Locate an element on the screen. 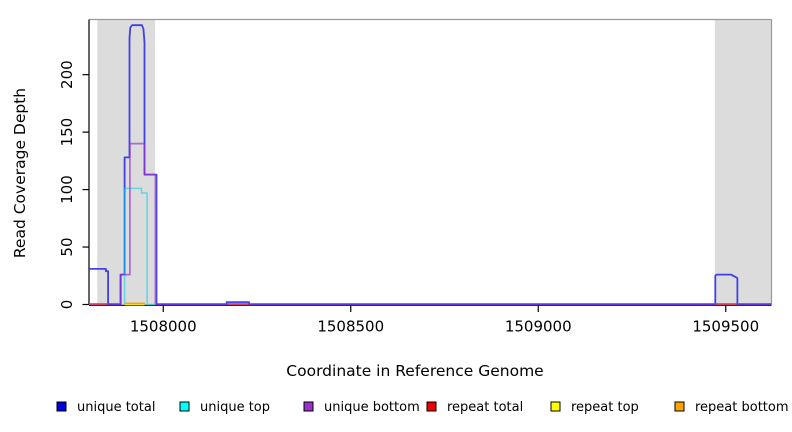  legend-swatch-unique-total is located at coordinates (61, 406).